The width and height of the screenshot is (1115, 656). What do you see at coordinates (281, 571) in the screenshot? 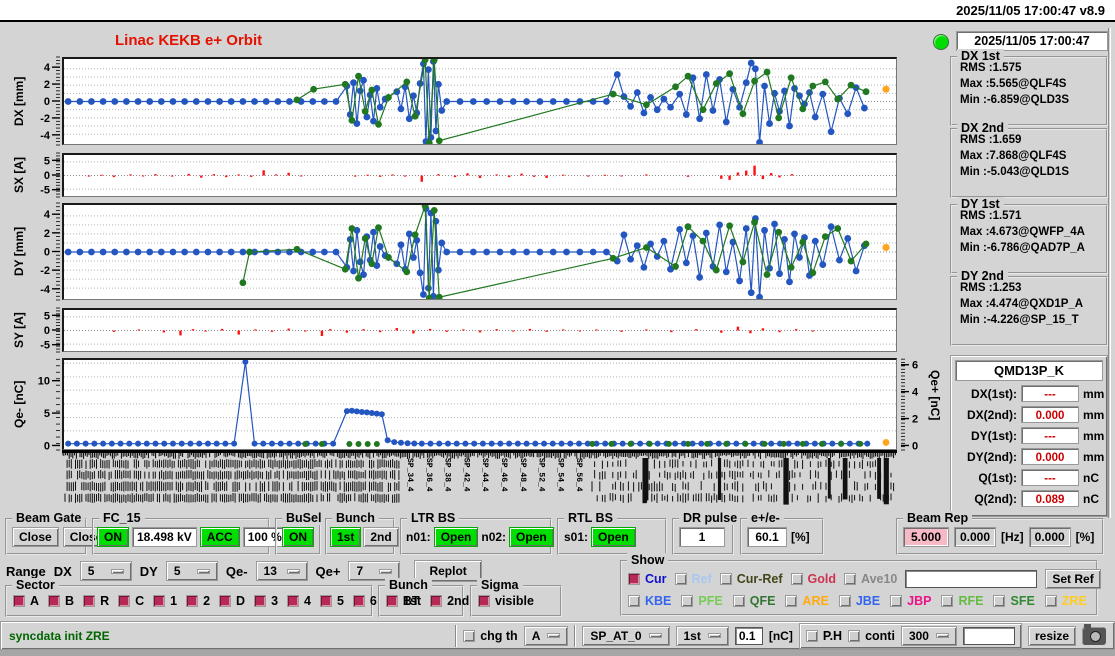
I see `range-qem-dropdown: 13` at bounding box center [281, 571].